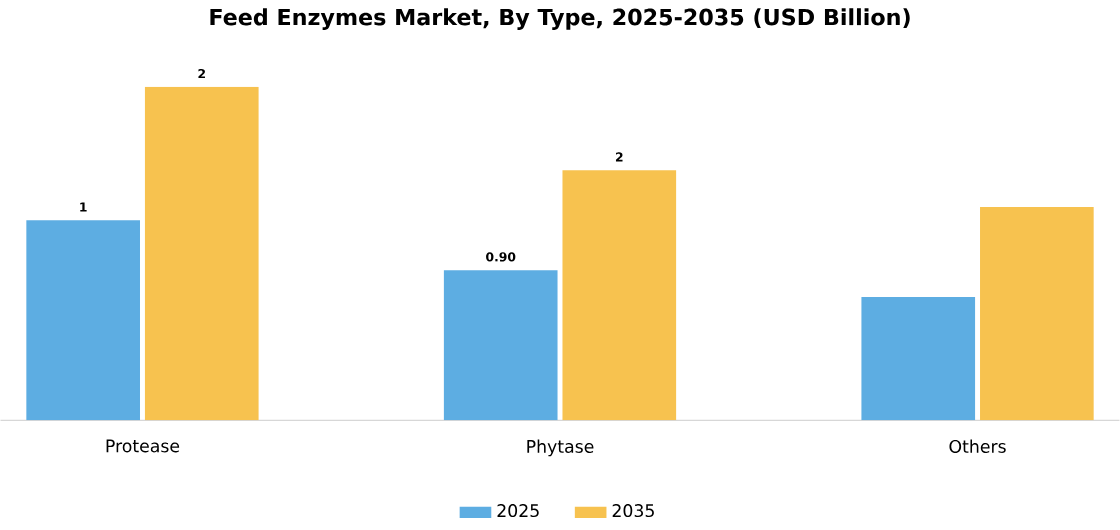 The image size is (1120, 530). Describe the element at coordinates (560, 448) in the screenshot. I see `x-tick-label: Phytase` at that location.